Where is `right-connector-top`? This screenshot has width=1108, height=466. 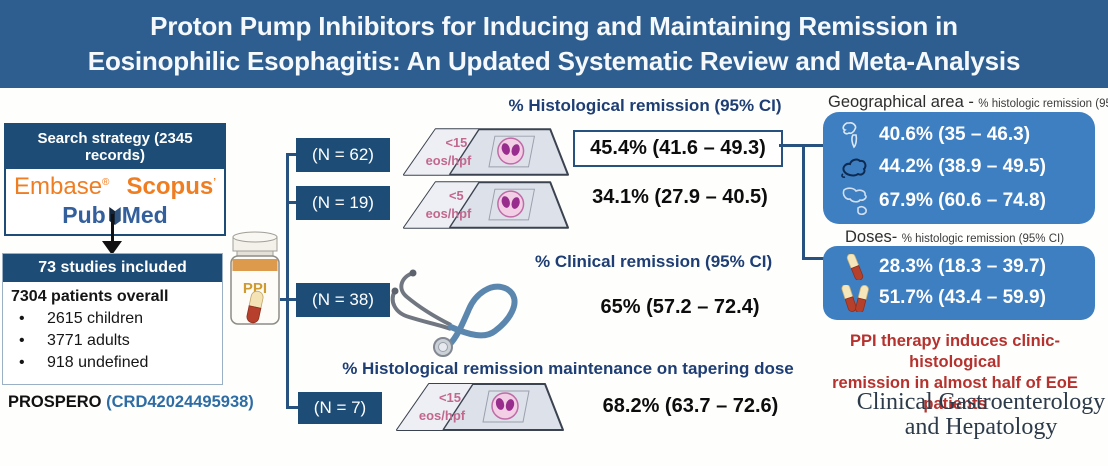 right-connector-top is located at coordinates (801, 145).